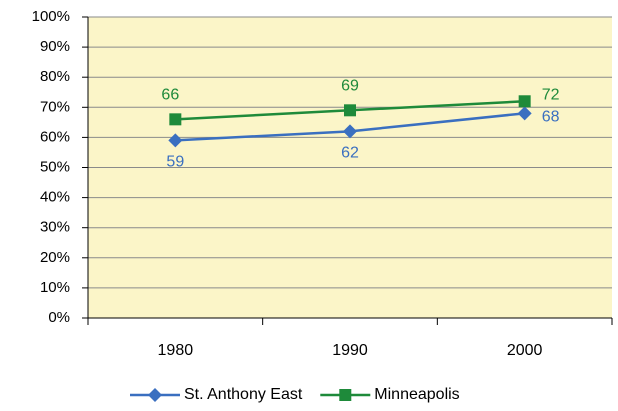 This screenshot has width=618, height=411. Describe the element at coordinates (59, 317) in the screenshot. I see `y-tick-label: 0%` at that location.